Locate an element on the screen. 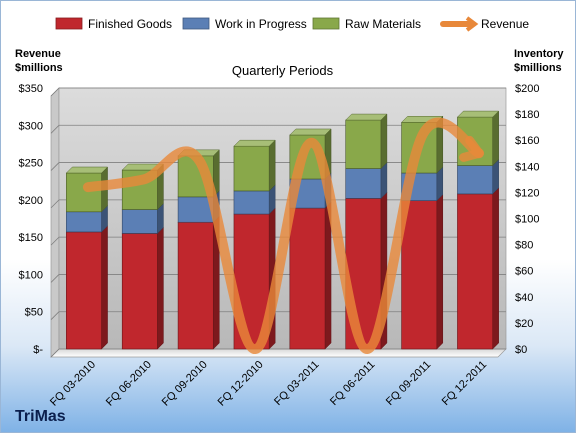 The height and width of the screenshot is (434, 576). revenue-point-FQ 09-2010 is located at coordinates (200, 161).